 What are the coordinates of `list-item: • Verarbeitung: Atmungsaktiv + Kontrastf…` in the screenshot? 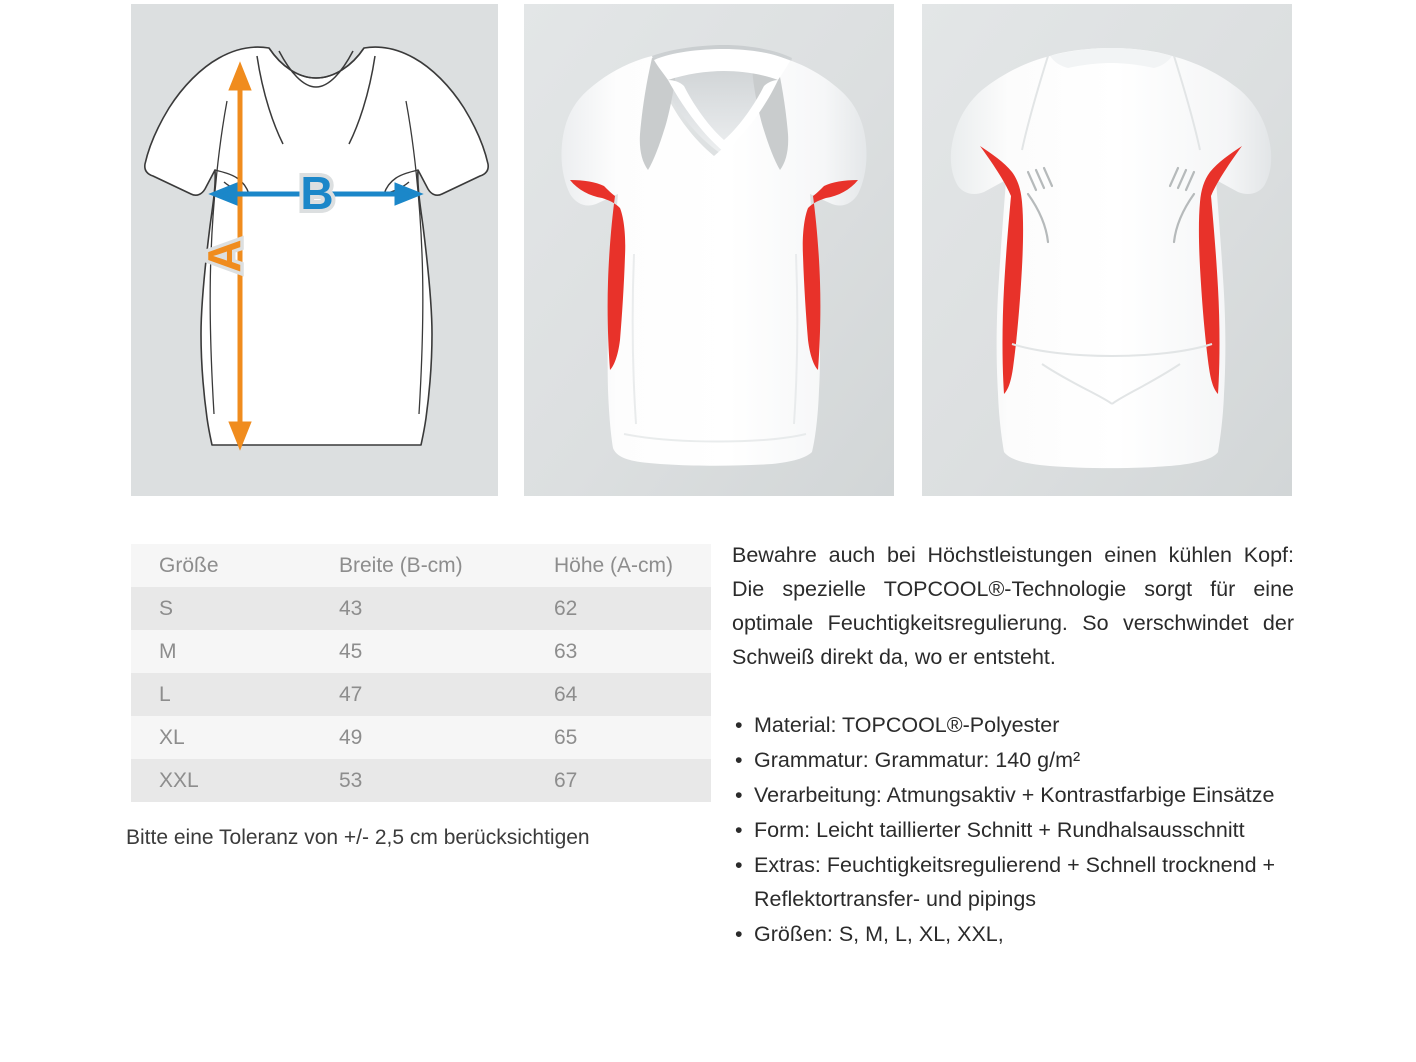 It's located at (1013, 795).